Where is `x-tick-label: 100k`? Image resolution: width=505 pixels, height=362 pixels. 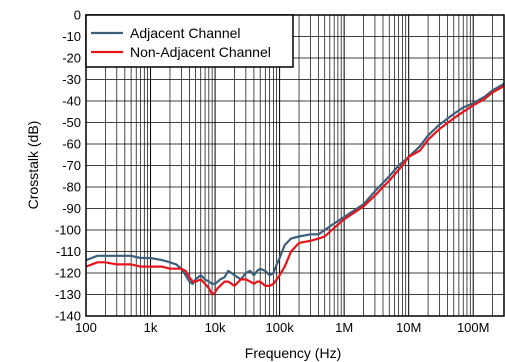 x-tick-label: 100k is located at coordinates (280, 327).